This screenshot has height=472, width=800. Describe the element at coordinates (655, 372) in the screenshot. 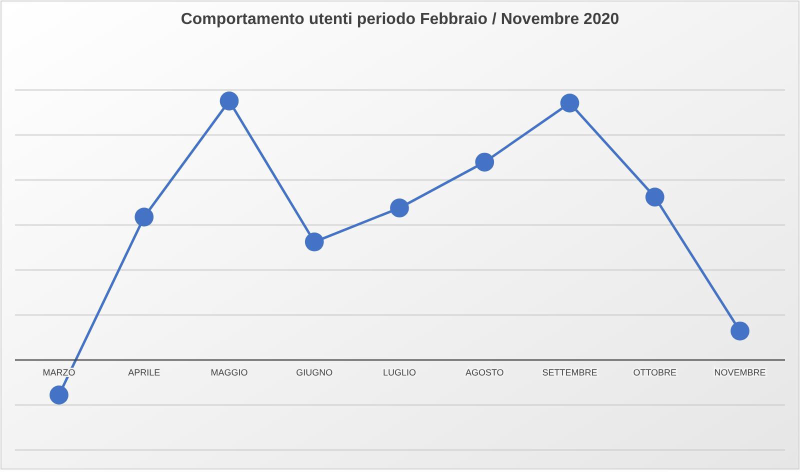

I see `x-tick-label: OTTOBRE` at that location.